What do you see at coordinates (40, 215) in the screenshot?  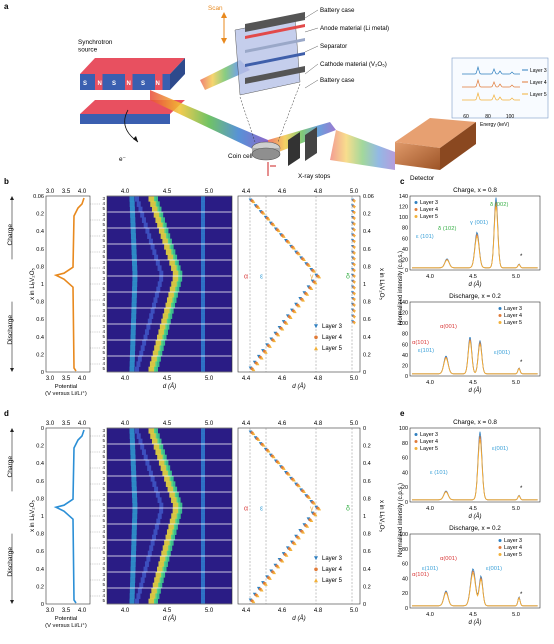 I see `xli-tick: 0.2` at bounding box center [40, 215].